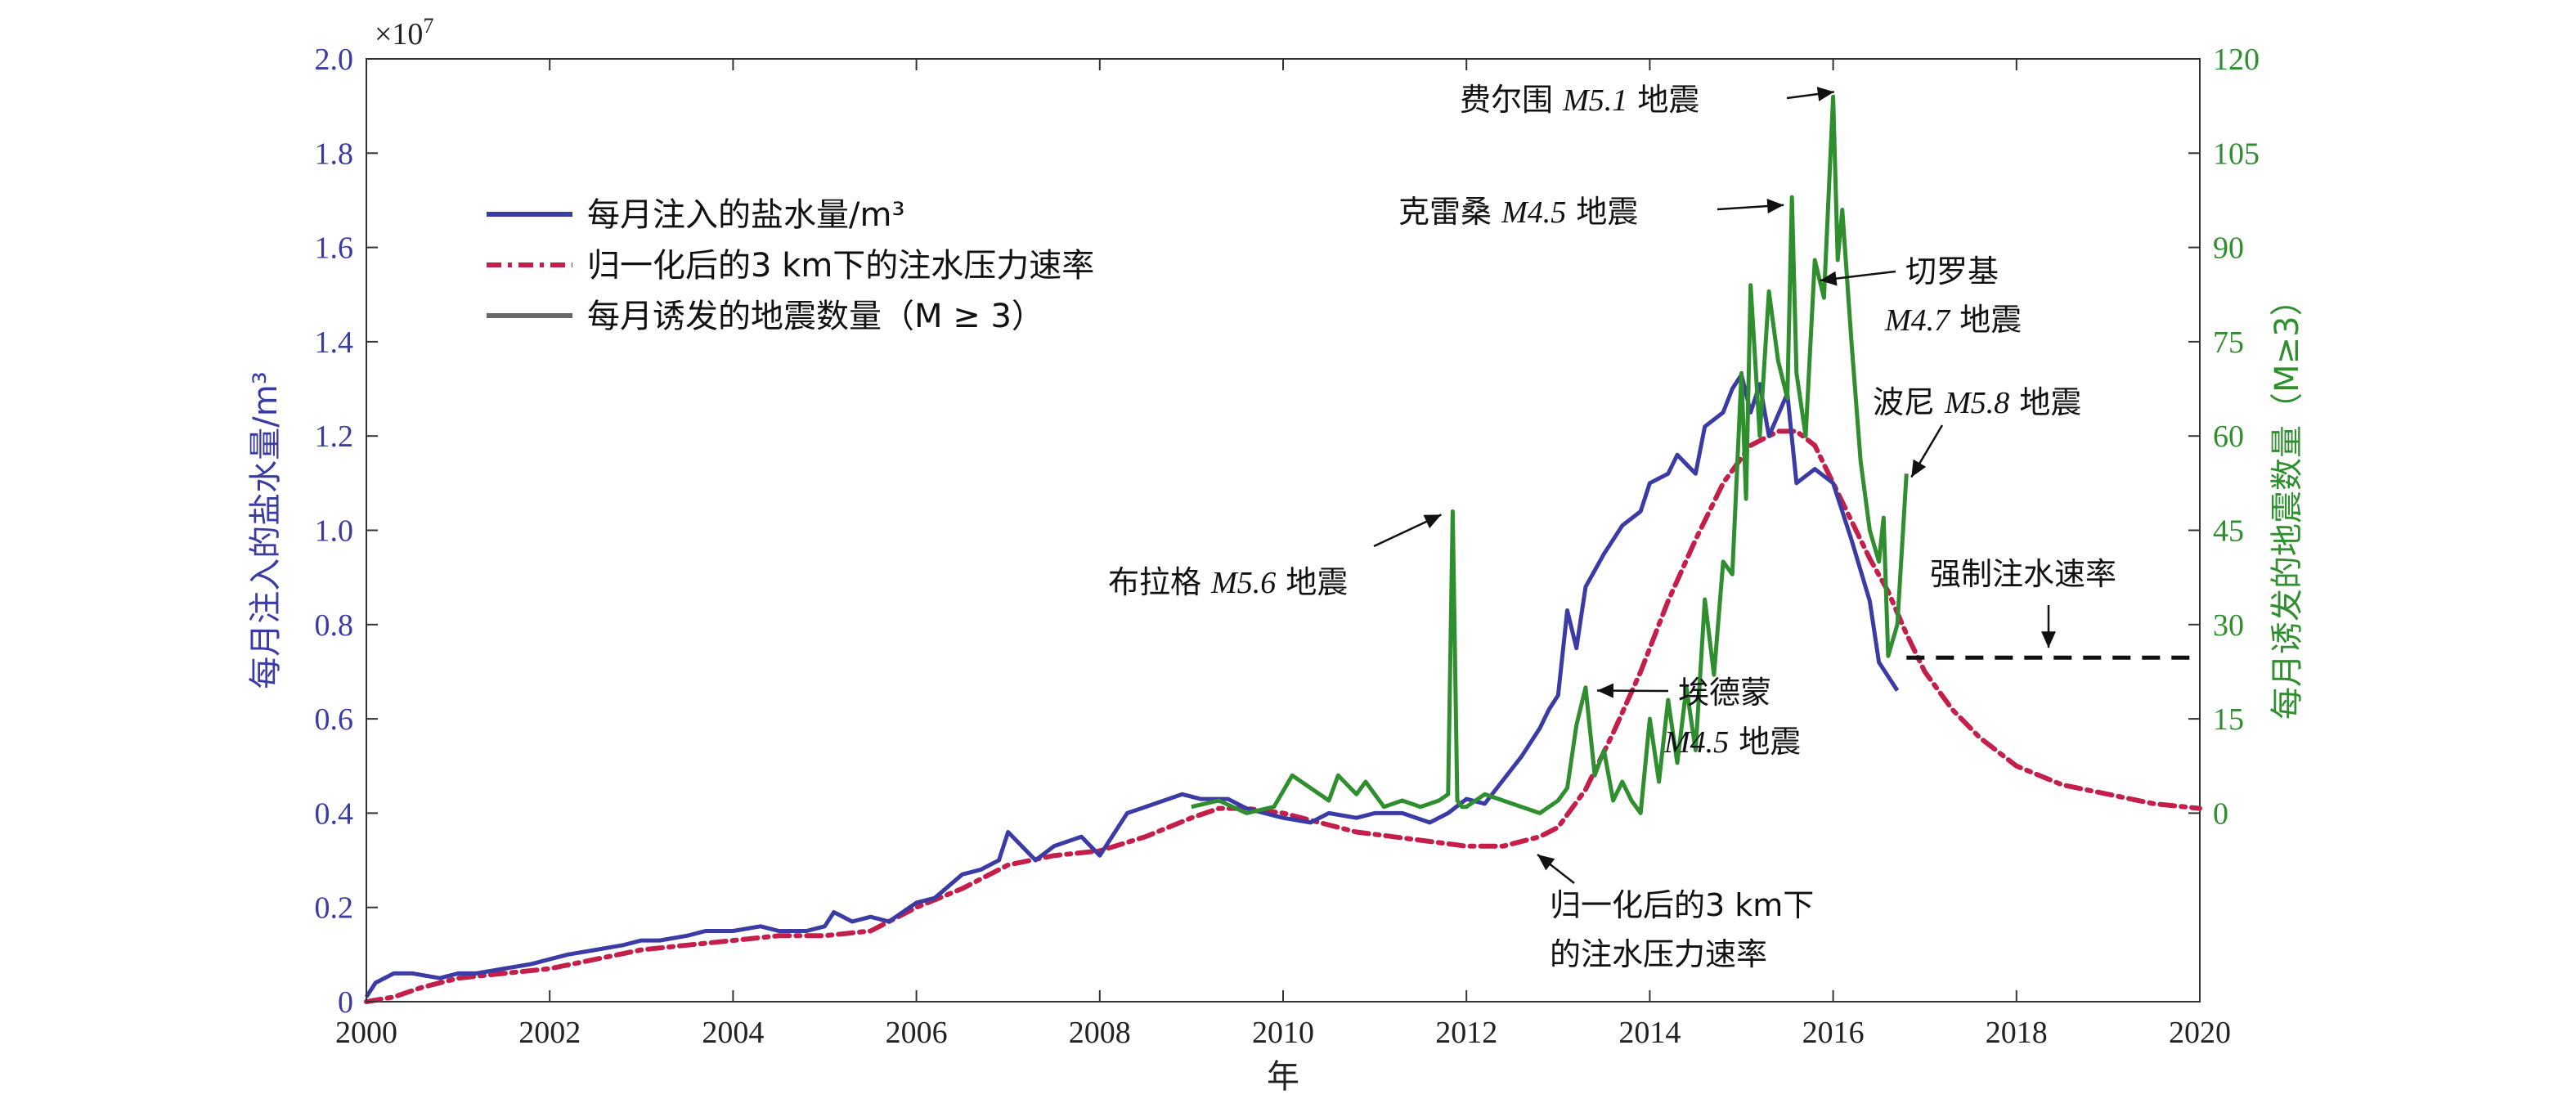 The image size is (2576, 1117). Describe the element at coordinates (1765, 742) in the screenshot. I see `annotation-edmond-line2-part: 地震` at that location.